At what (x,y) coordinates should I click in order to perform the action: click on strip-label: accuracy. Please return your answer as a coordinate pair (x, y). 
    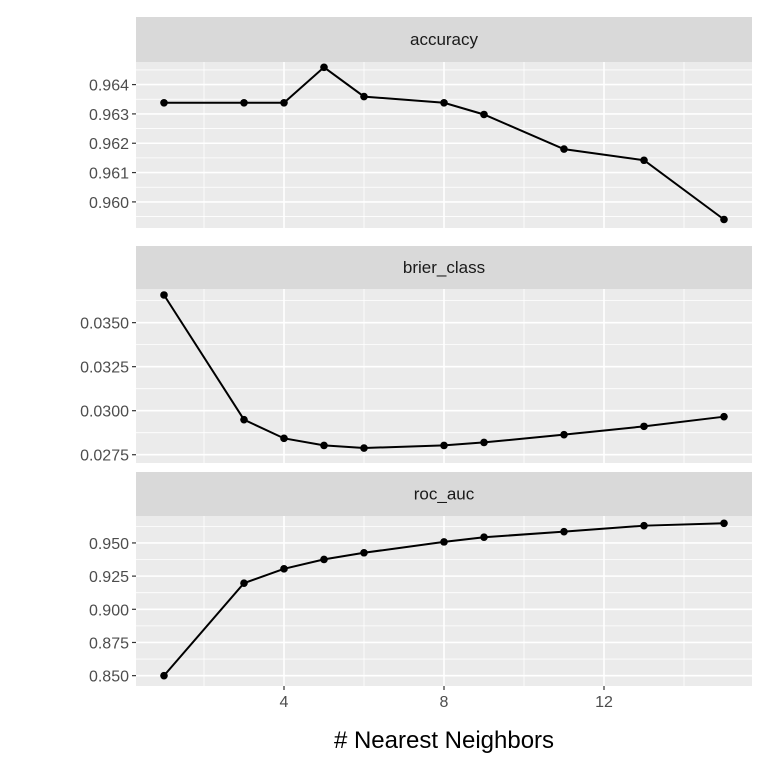
    Looking at the image, I should click on (444, 39).